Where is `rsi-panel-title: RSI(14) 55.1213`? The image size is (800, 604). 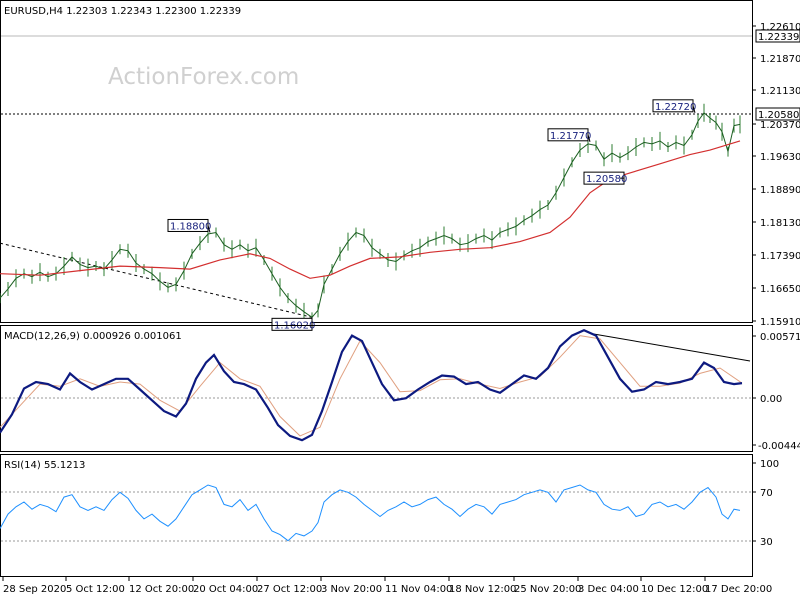
rsi-panel-title: RSI(14) 55.1213 is located at coordinates (44, 465).